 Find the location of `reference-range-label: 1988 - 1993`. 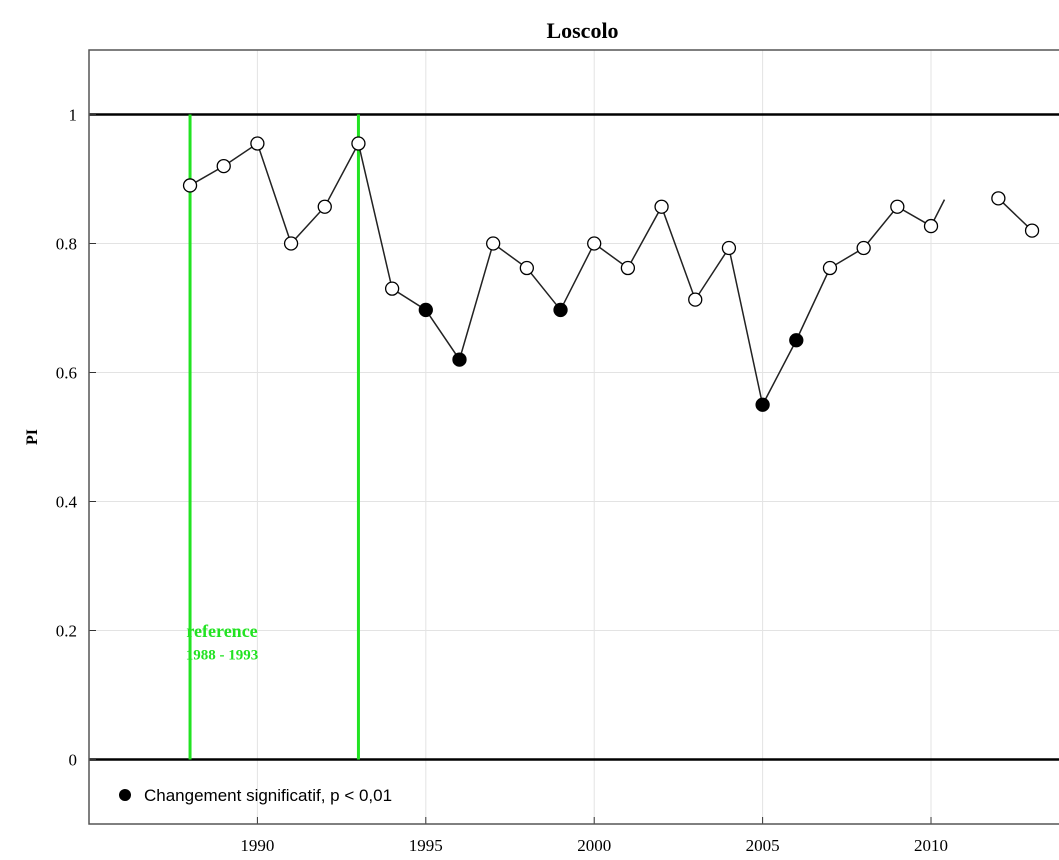

reference-range-label: 1988 - 1993 is located at coordinates (222, 656).